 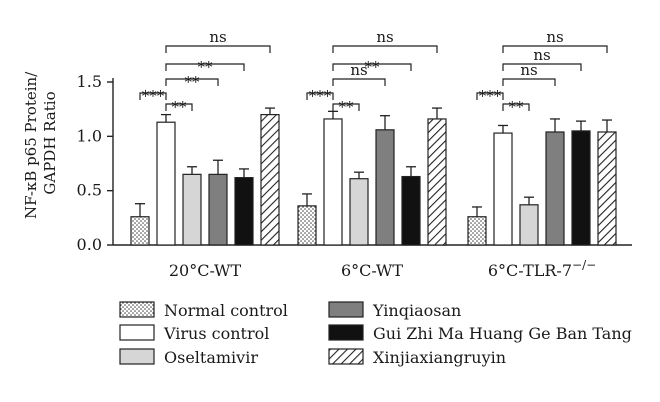 What do you see at coordinates (584, 265) in the screenshot?
I see `group-label-superscript: −/−` at bounding box center [584, 265].